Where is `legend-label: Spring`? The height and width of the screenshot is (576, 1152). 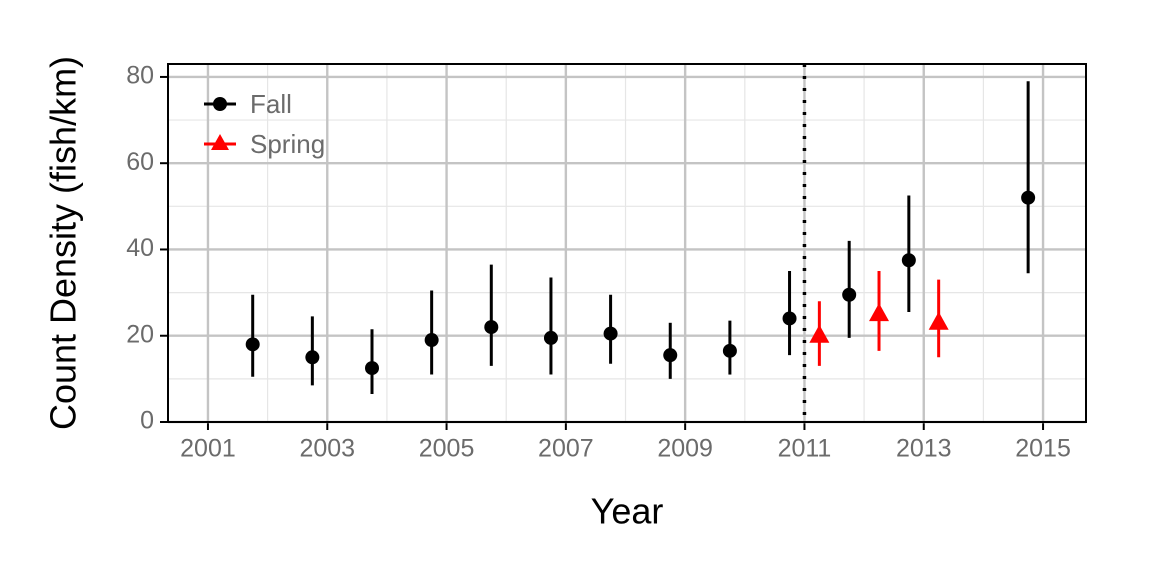
legend-label: Spring is located at coordinates (287, 144).